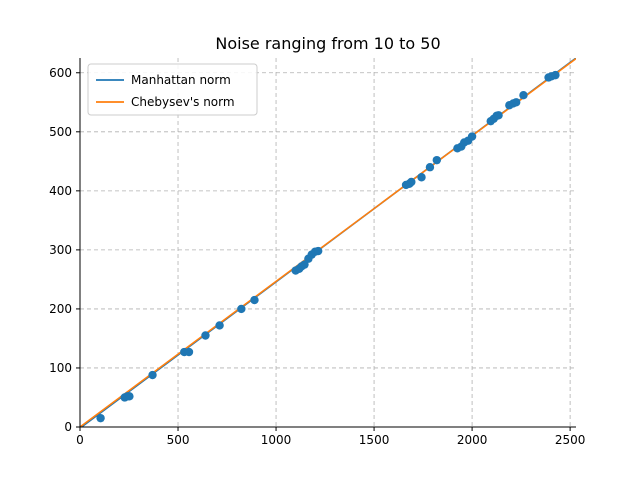 The height and width of the screenshot is (480, 640). Describe the element at coordinates (60, 191) in the screenshot. I see `y-tick-label: 400` at that location.